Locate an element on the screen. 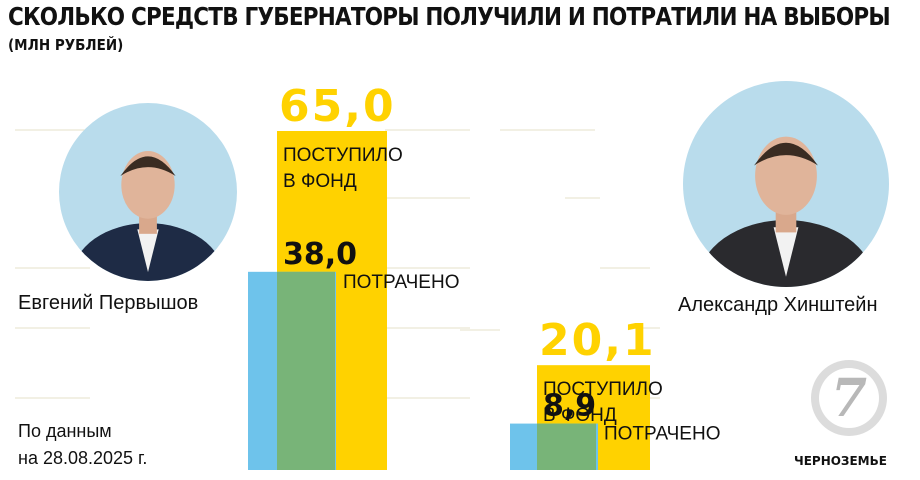  emblem-glyph: 7 is located at coordinates (849, 398).